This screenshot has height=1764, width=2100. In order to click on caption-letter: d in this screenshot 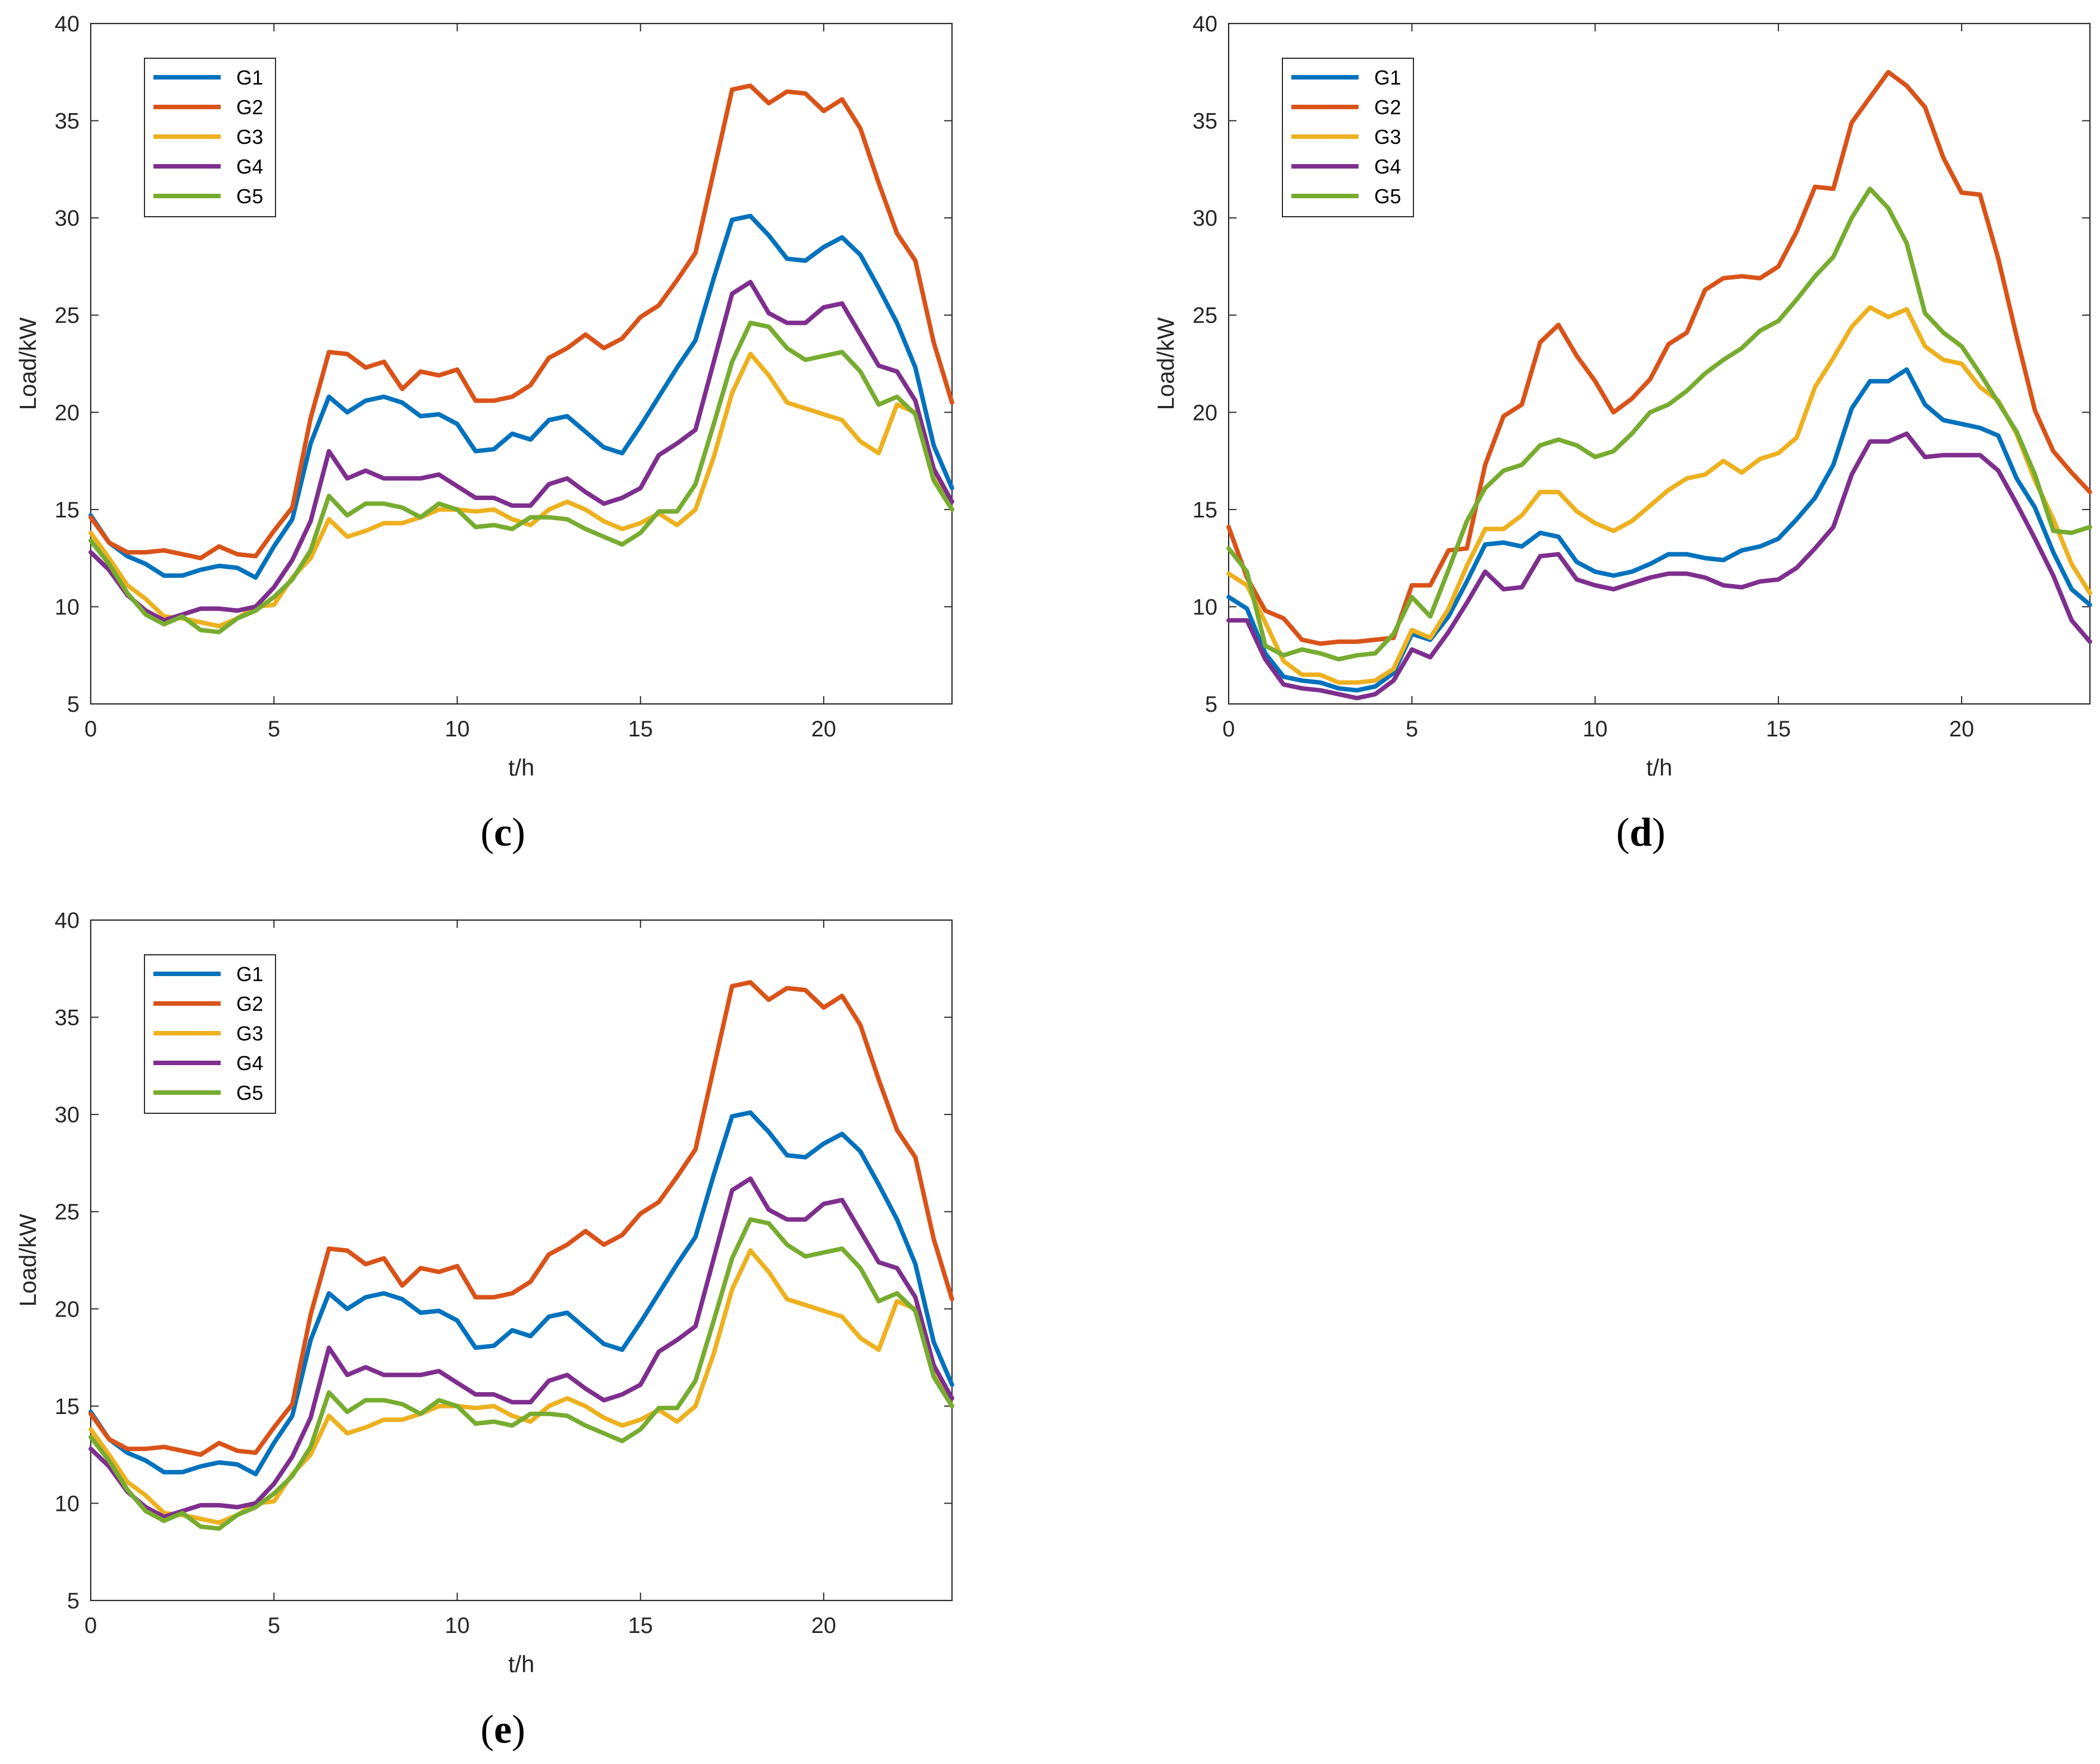, I will do `click(1641, 833)`.